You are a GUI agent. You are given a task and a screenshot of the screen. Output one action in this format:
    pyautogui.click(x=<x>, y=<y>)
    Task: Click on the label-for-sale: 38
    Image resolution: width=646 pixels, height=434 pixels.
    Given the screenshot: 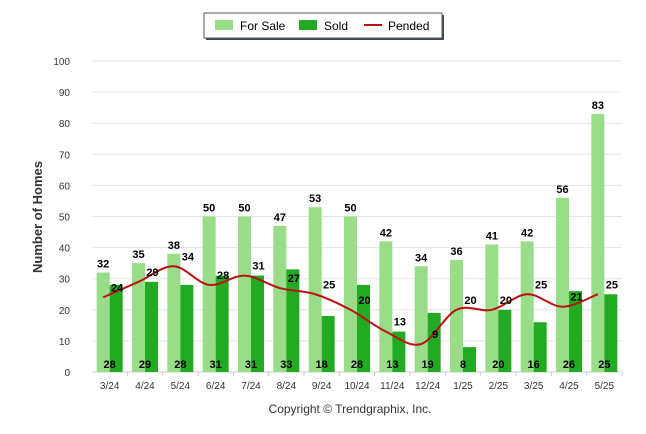 What is the action you would take?
    pyautogui.click(x=174, y=246)
    